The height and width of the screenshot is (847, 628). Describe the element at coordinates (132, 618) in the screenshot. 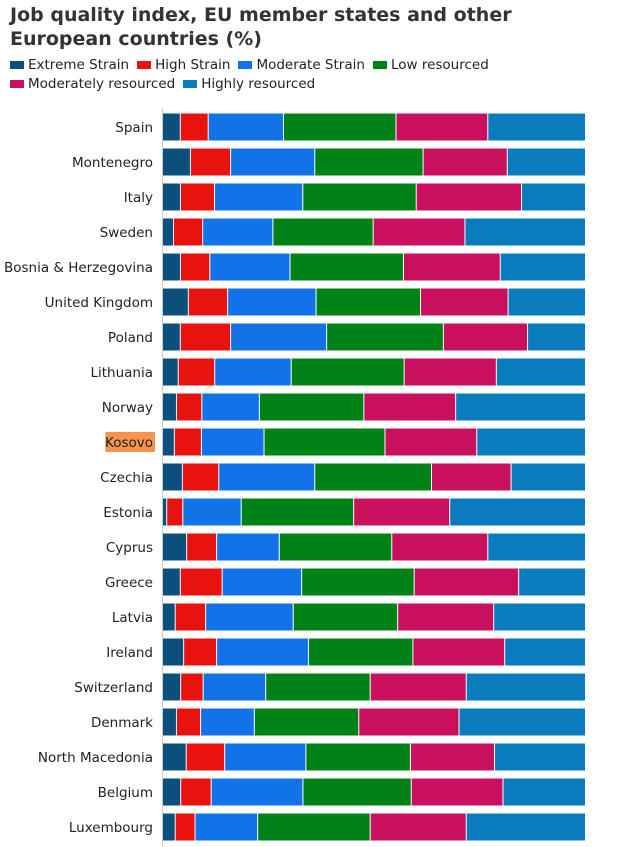

I see `category-label: Latvia` at that location.